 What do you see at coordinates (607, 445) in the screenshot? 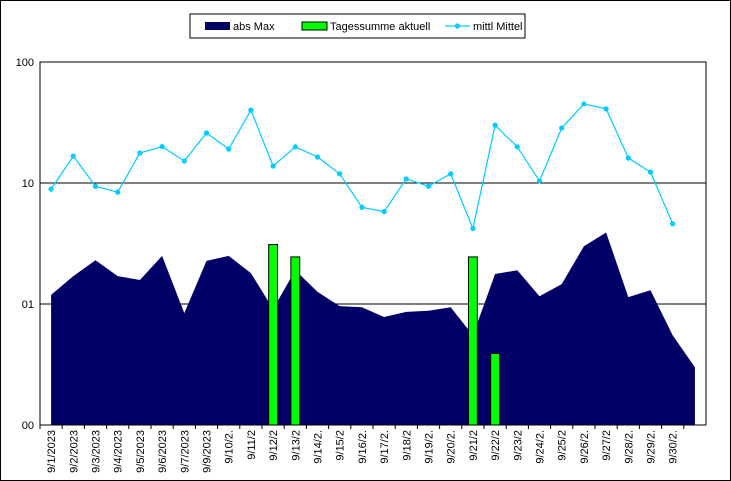
I see `x-tick-label: 9/27/2` at bounding box center [607, 445].